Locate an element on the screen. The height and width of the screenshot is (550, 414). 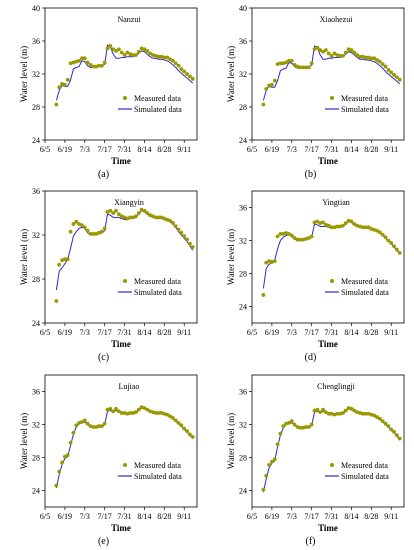
station-title: Chenglingji is located at coordinates (336, 386).